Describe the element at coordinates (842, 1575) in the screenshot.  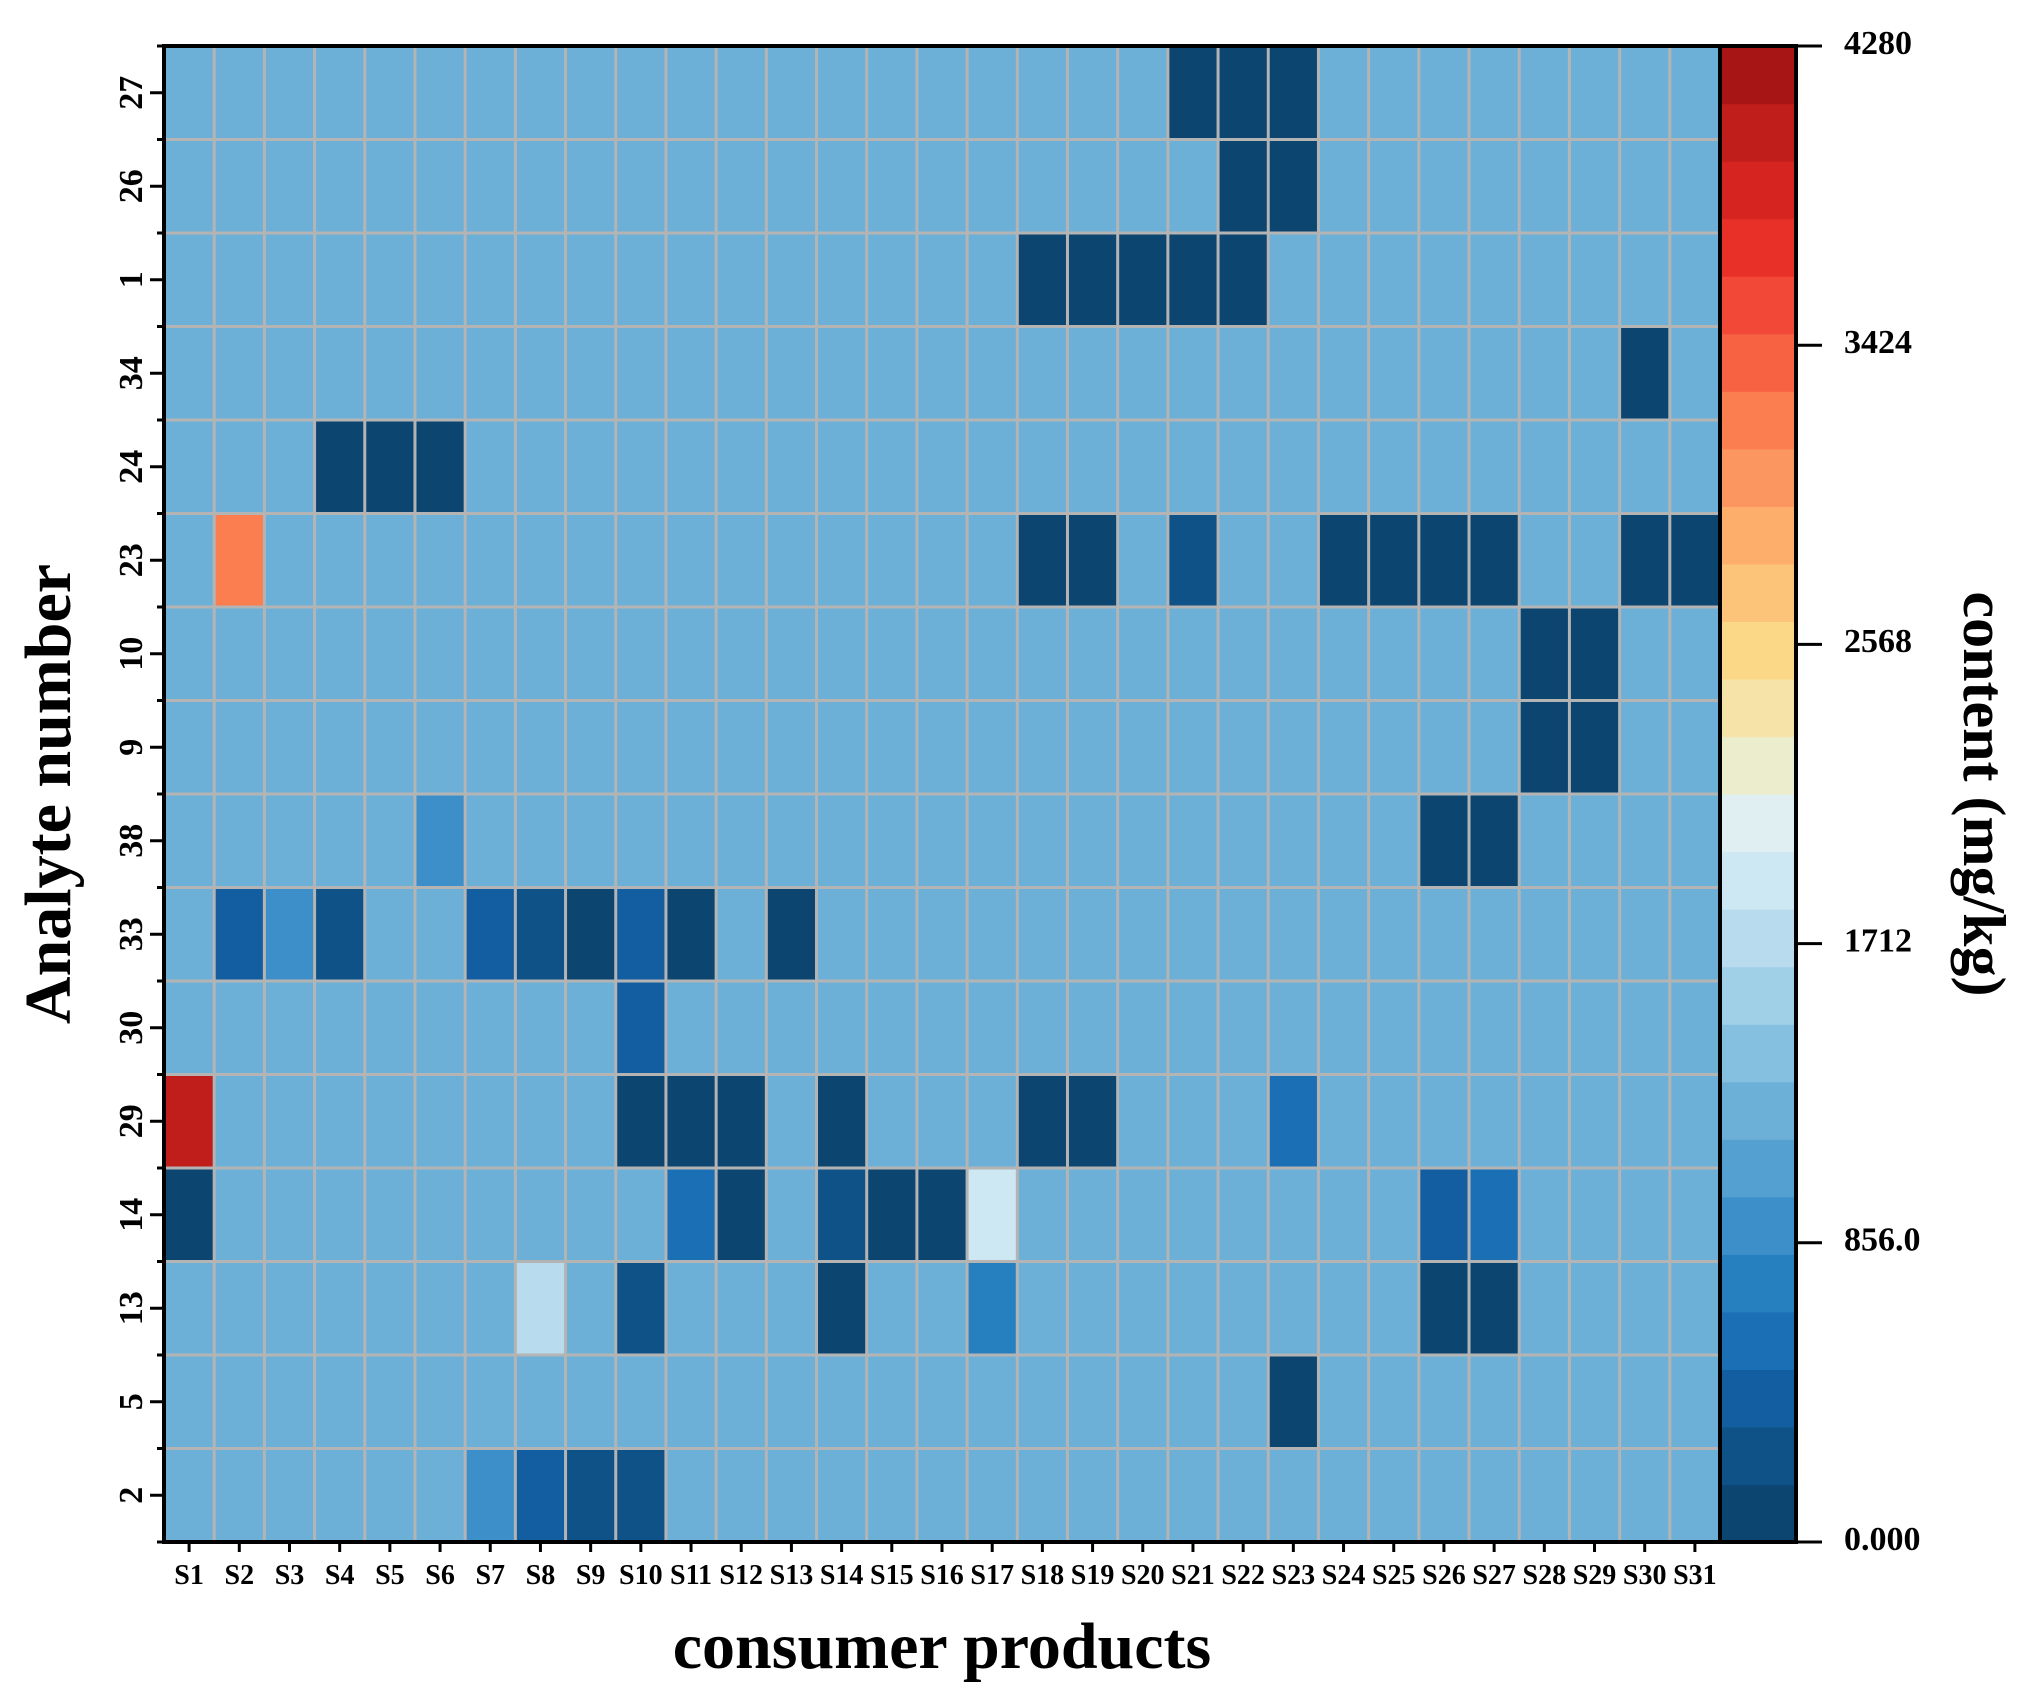
I see `x-tick-label: S14` at that location.